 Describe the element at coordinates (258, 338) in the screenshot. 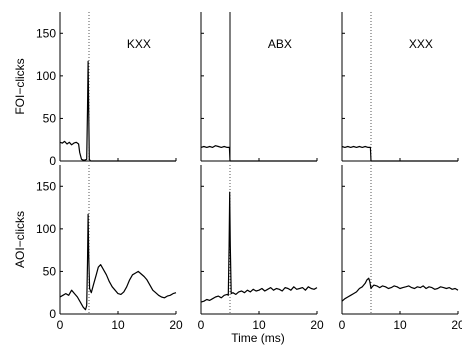

I see `x-axis-label: Time (ms)` at that location.